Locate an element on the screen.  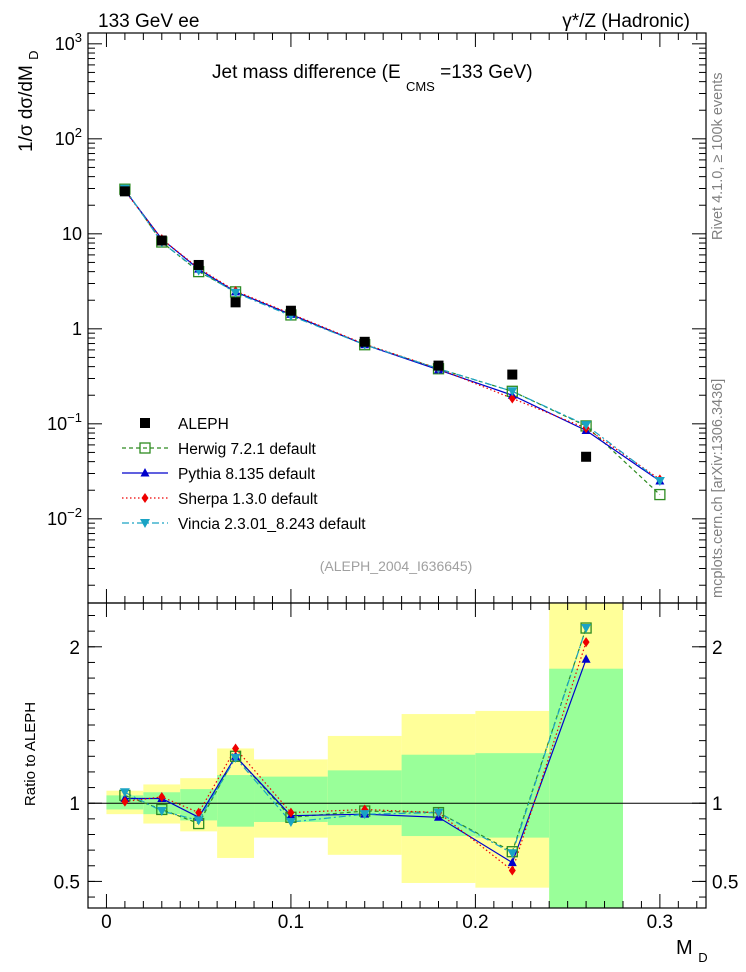
y-tick-label: 10³ is located at coordinates (68, 42).